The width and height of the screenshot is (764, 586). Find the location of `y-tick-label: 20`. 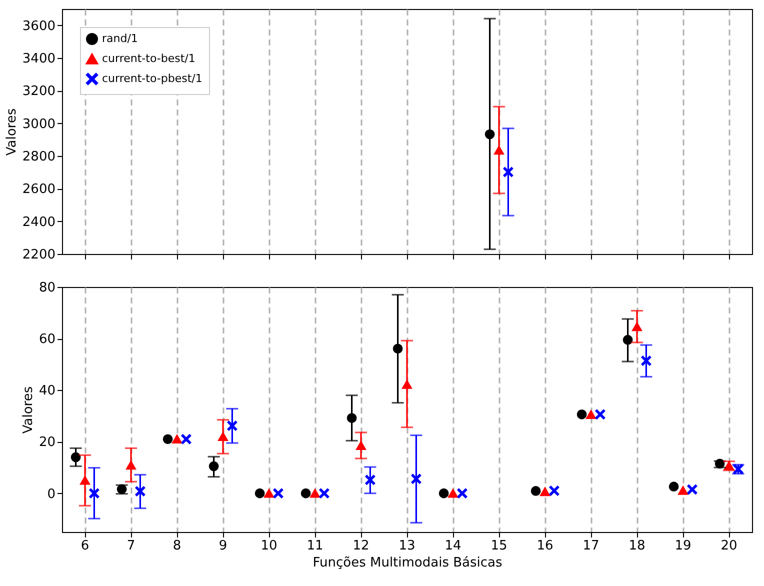

y-tick-label: 20 is located at coordinates (47, 442).